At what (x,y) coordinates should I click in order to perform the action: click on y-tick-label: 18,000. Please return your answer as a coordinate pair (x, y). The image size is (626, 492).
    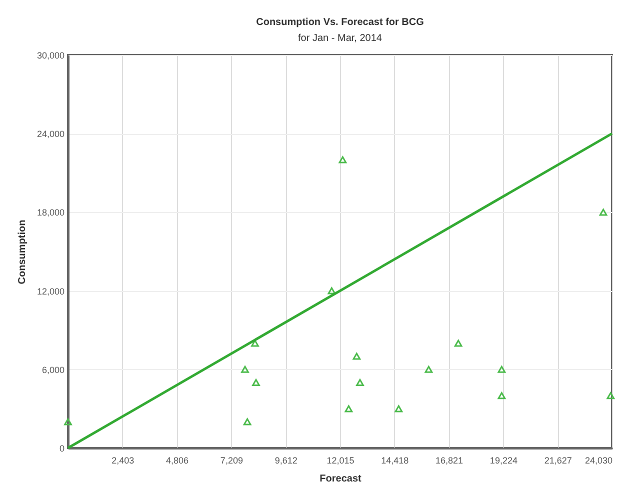
    Looking at the image, I should click on (50, 213).